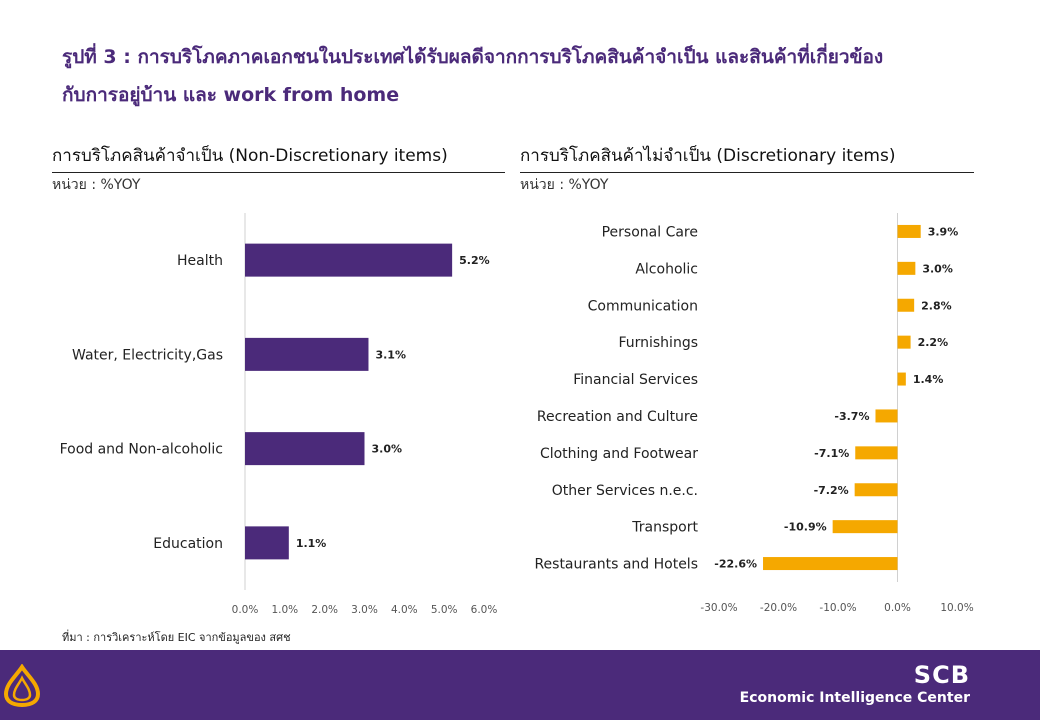 Image resolution: width=1040 pixels, height=720 pixels. Describe the element at coordinates (231, 95) in the screenshot. I see `figure-title-line2: กับการอยู่บ้าน และ work from home` at that location.